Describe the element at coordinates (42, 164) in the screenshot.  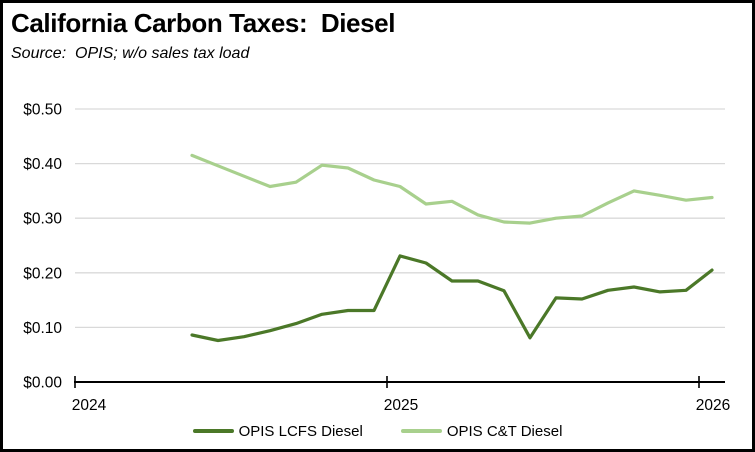
I see `y-axis-tick-label: $0.40` at that location.